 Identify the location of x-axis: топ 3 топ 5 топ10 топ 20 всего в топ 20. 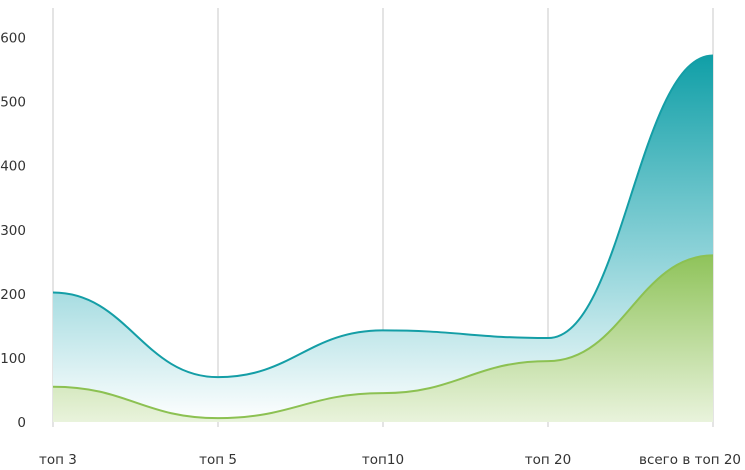
(390, 460).